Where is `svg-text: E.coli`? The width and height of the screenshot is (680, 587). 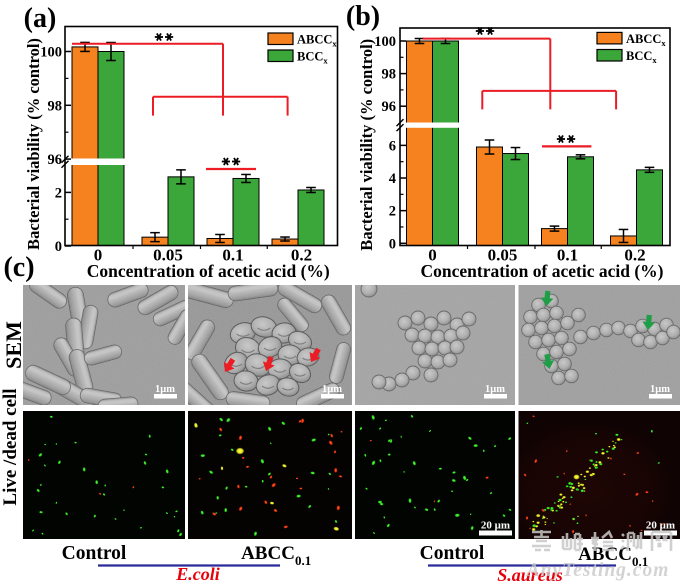
svg-text: E.coli is located at coordinates (197, 574).